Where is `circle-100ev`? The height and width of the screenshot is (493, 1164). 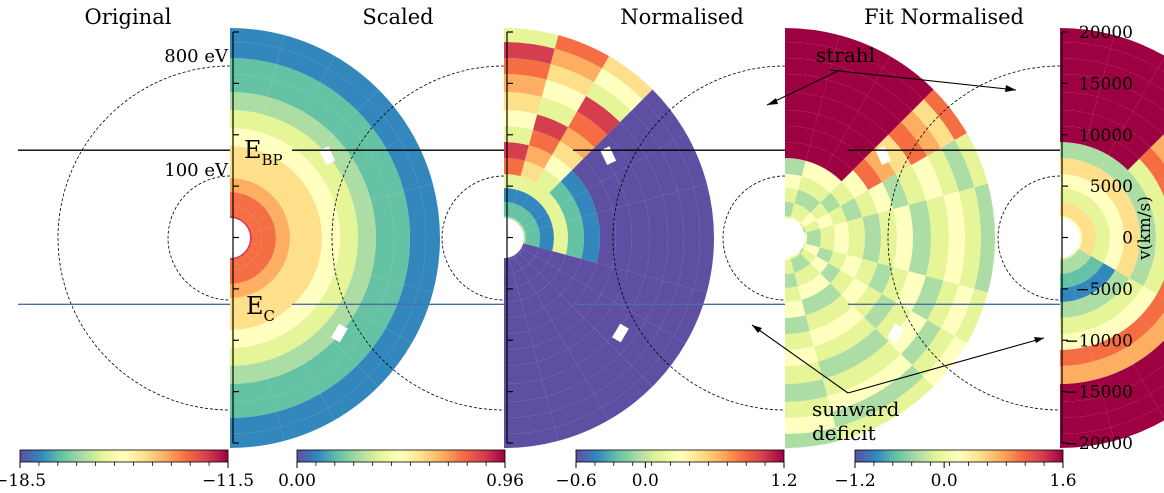
circle-100ev is located at coordinates (754, 238).